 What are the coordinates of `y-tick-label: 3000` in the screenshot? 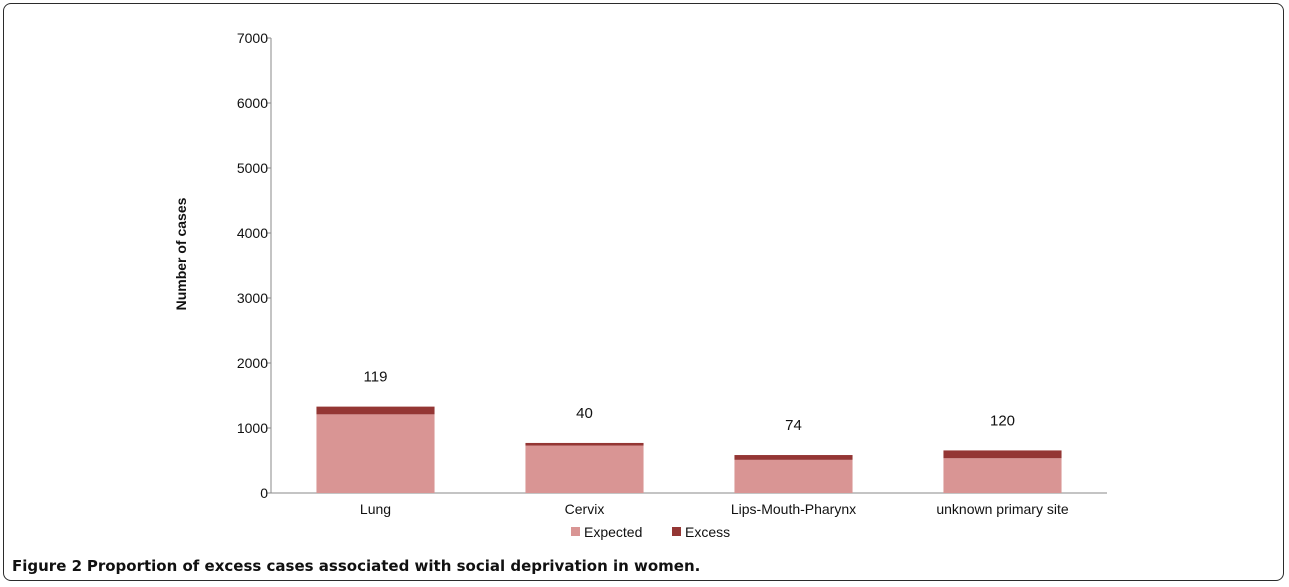 It's located at (252, 298).